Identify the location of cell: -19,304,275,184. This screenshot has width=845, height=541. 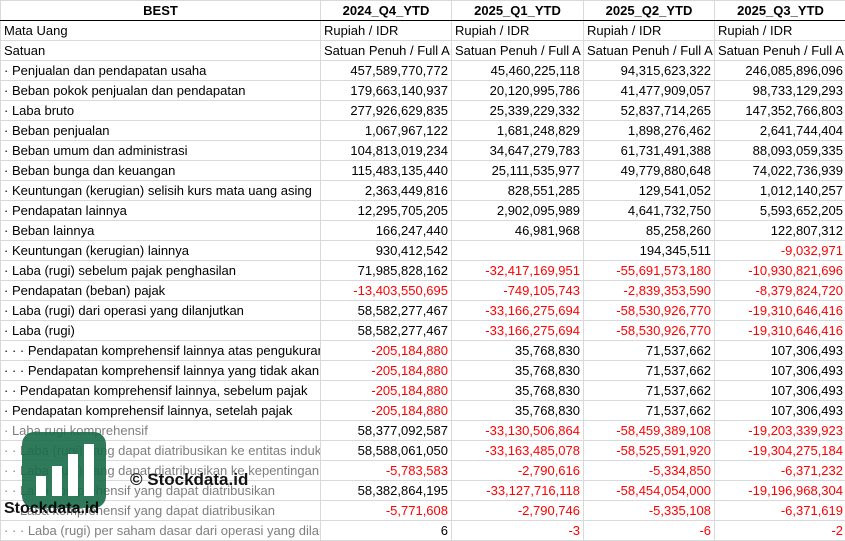
(779, 450).